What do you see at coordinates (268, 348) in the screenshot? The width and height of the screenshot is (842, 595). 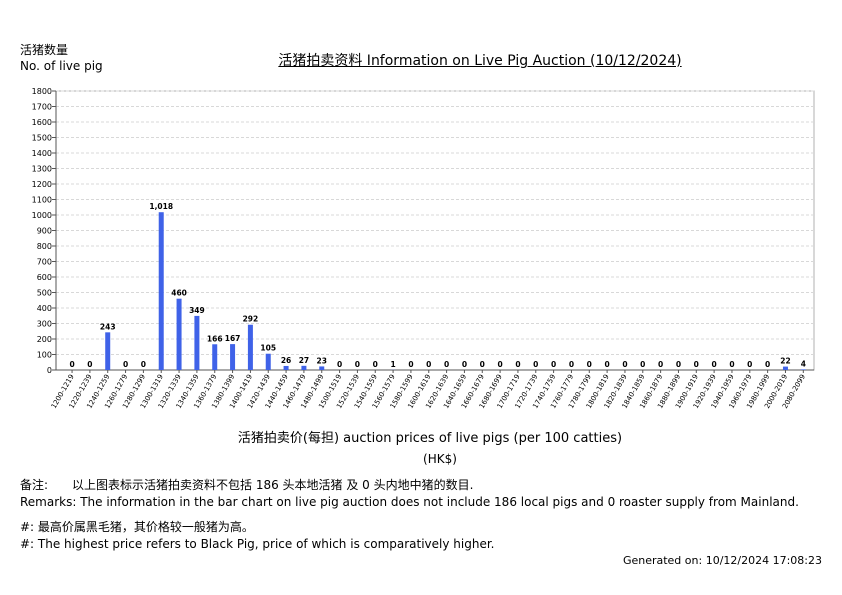 I see `bar-value-label: 105` at bounding box center [268, 348].